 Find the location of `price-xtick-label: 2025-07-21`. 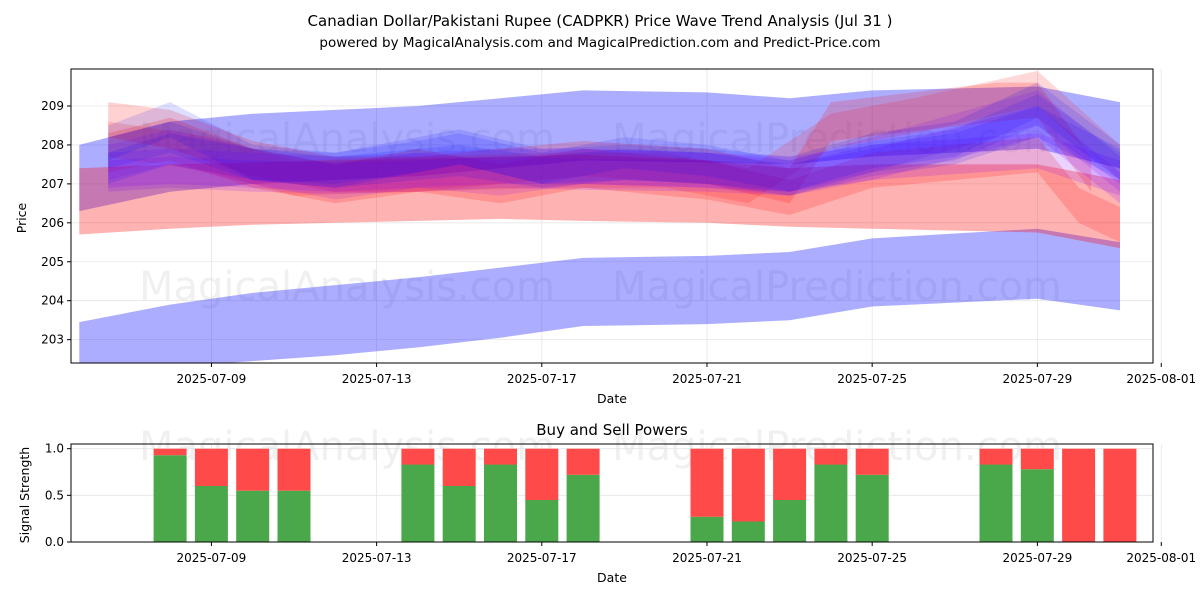

price-xtick-label: 2025-07-21 is located at coordinates (707, 379).